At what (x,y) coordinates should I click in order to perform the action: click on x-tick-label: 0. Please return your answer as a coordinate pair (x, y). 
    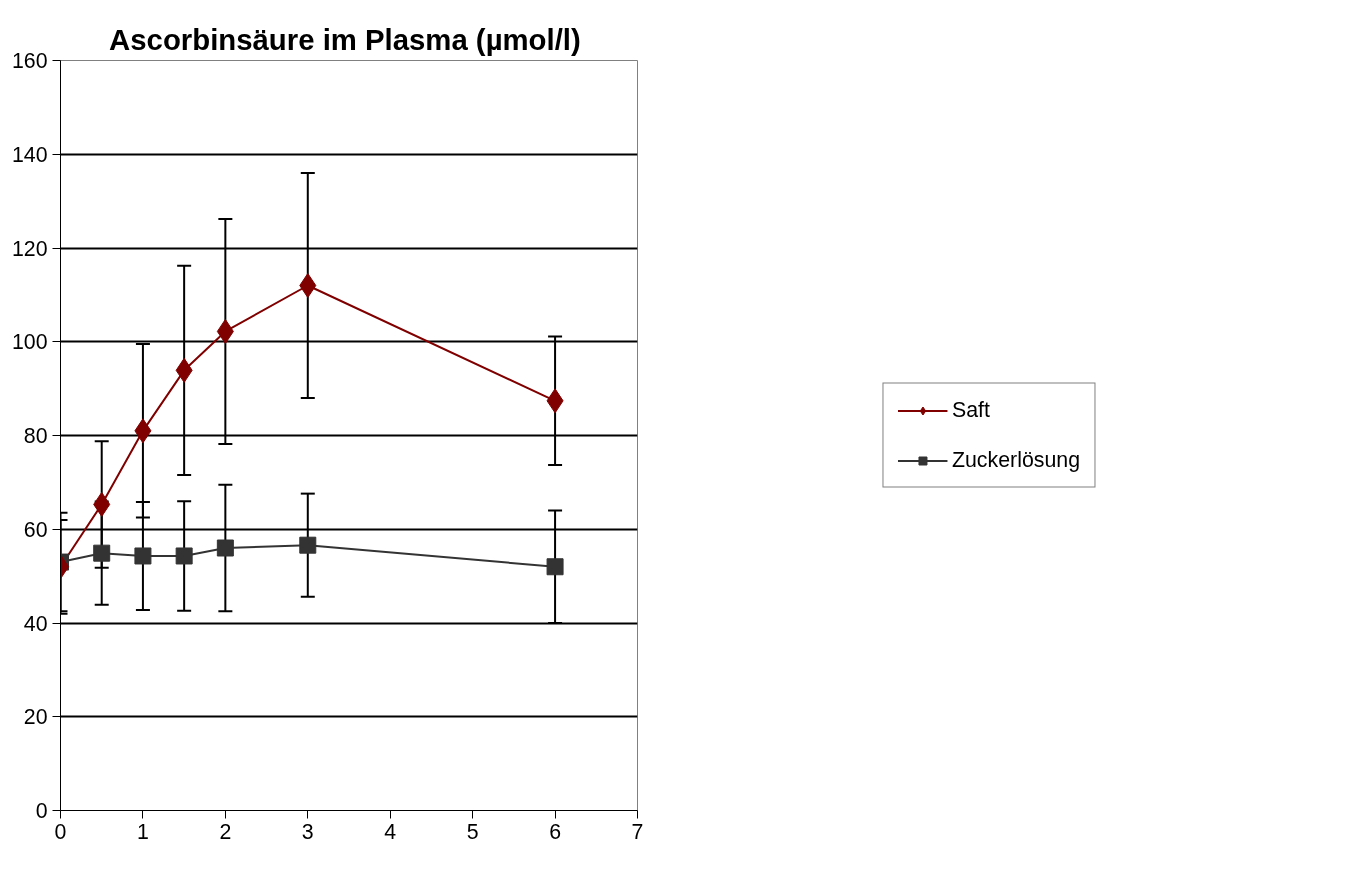
    Looking at the image, I should click on (60, 831).